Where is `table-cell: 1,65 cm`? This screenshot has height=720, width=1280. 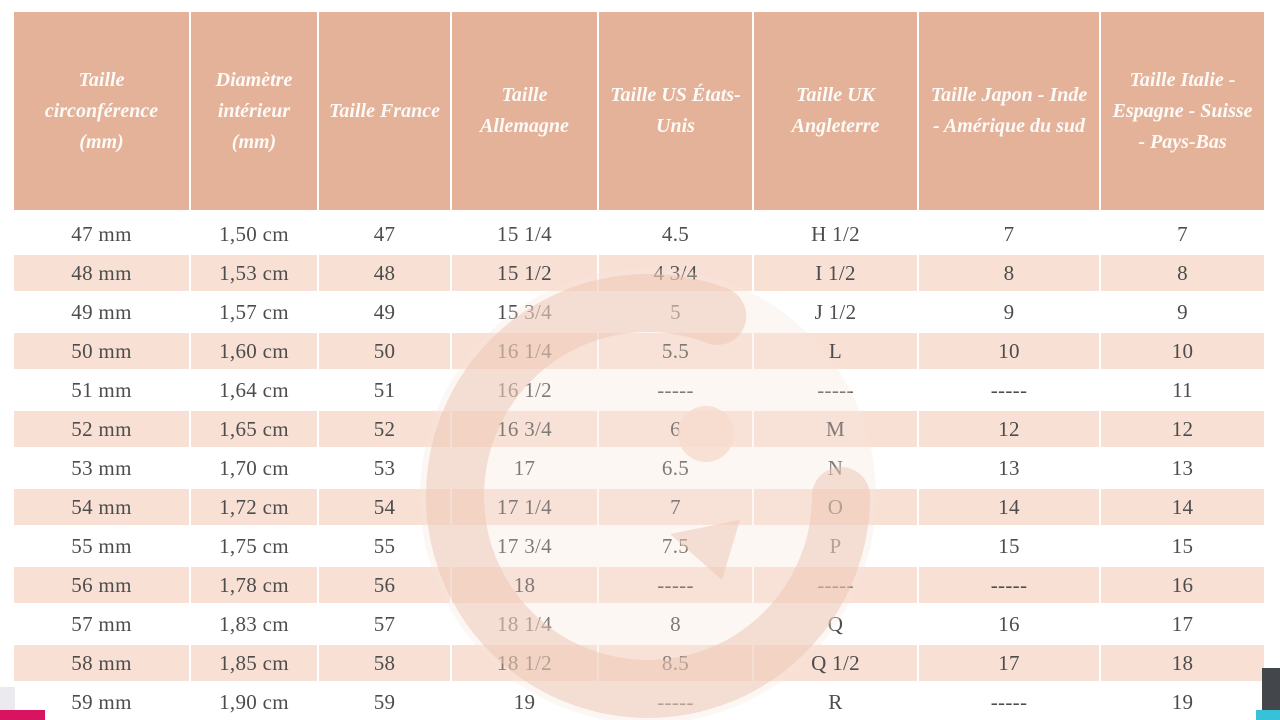
table-cell: 1,65 cm is located at coordinates (254, 429).